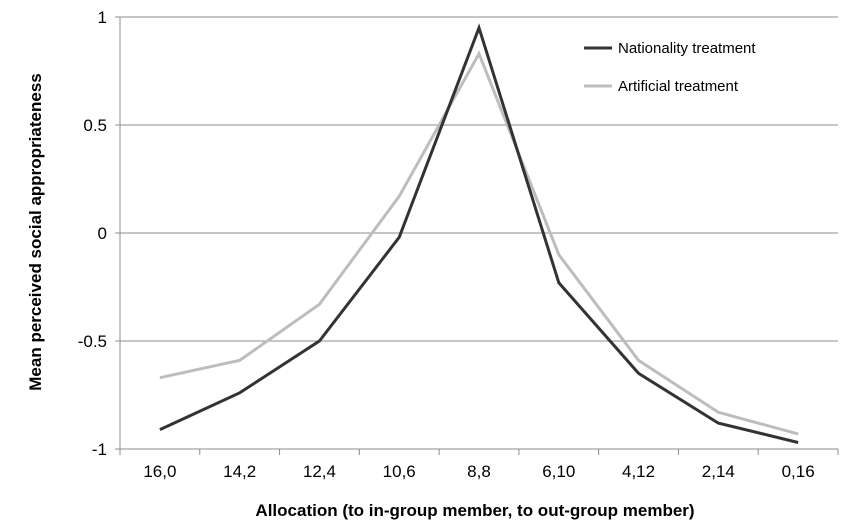  I want to click on x-tick-label: 8,8, so click(479, 471).